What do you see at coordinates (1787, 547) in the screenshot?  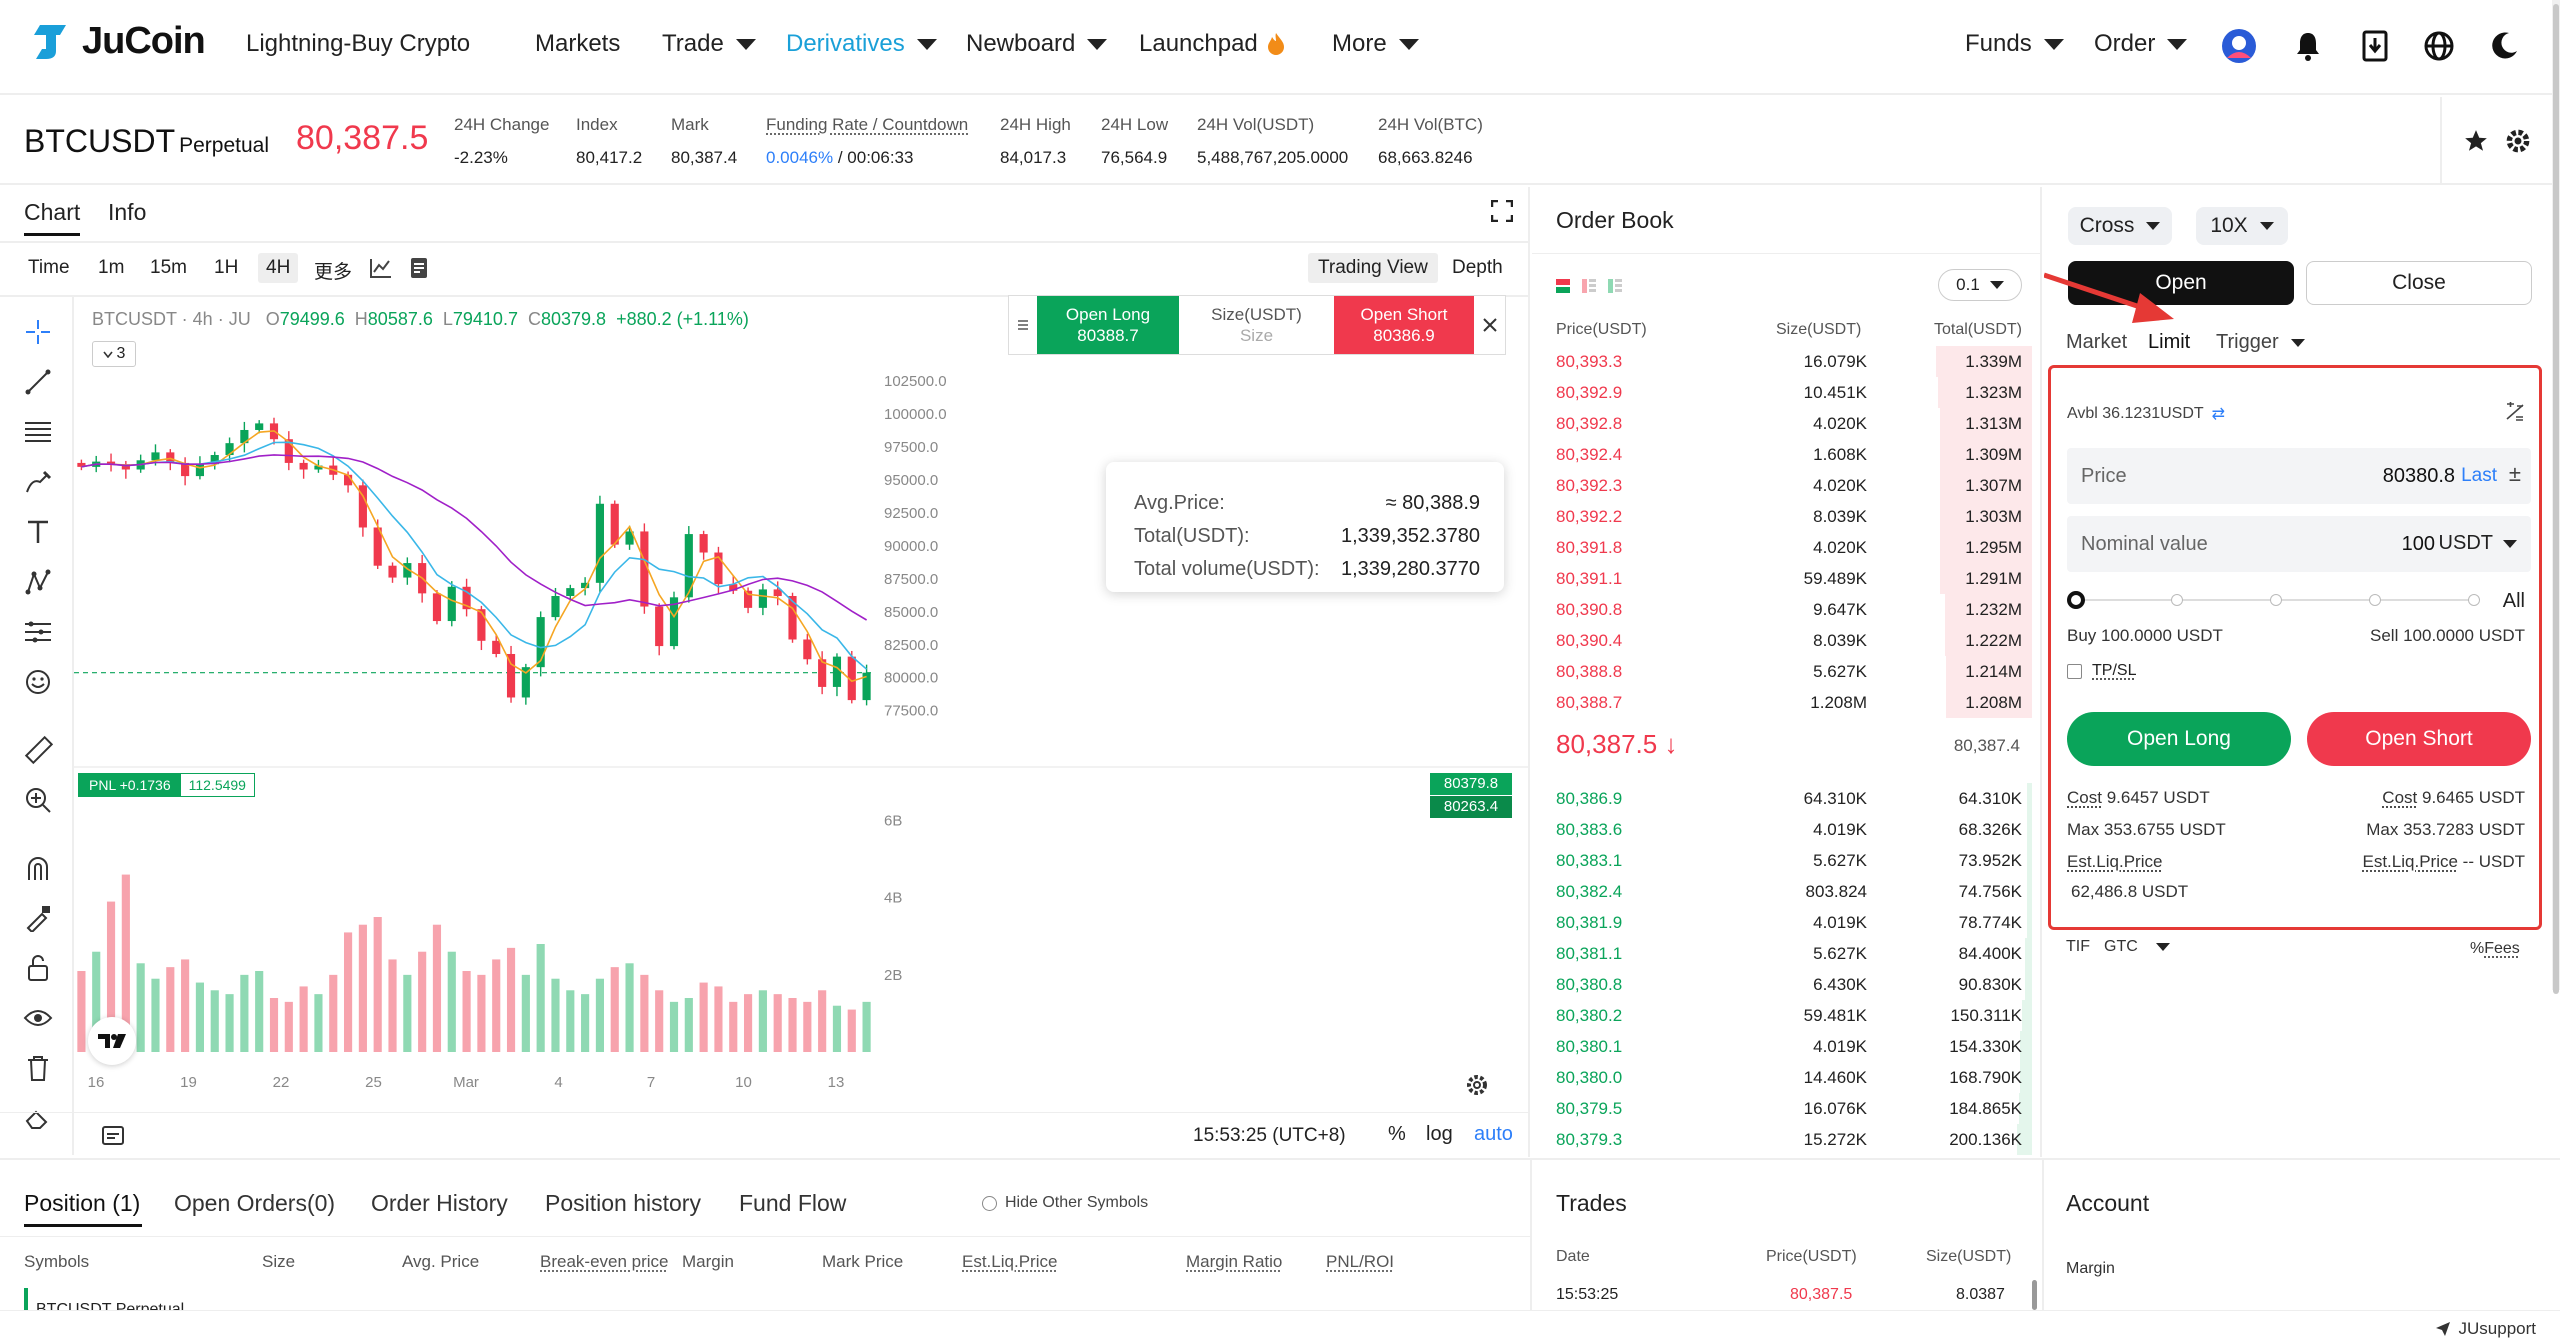 I see `ask-row: 80,391.8 4.020K 1.295M` at bounding box center [1787, 547].